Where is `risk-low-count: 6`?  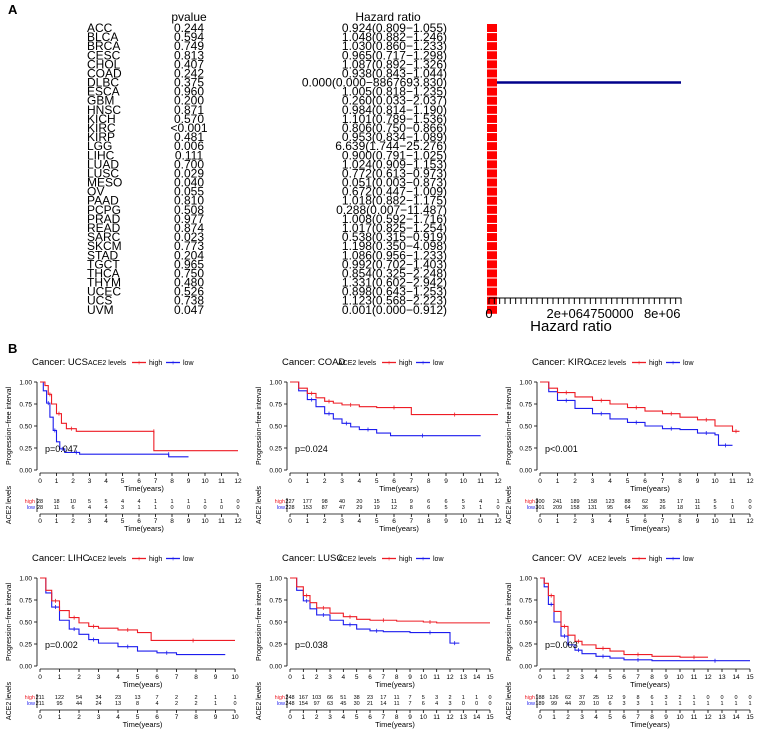
risk-low-count: 6 is located at coordinates (423, 704).